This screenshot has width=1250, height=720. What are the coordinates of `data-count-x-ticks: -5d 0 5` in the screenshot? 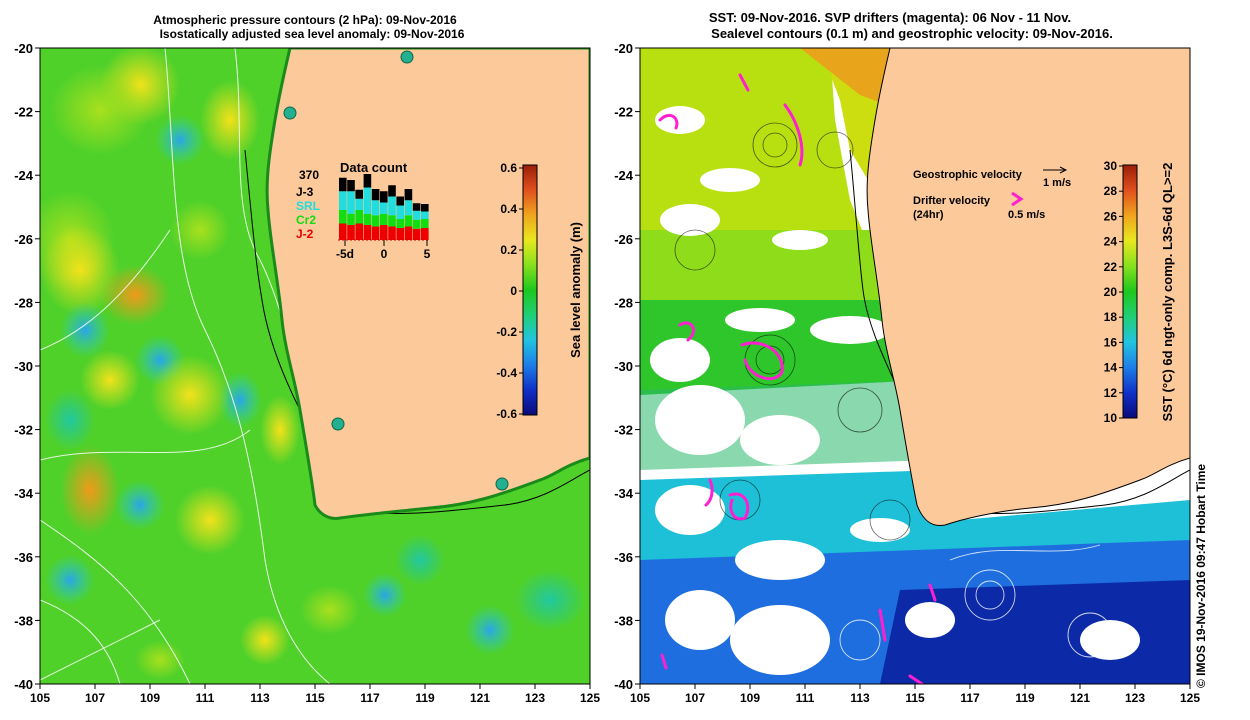 It's located at (383, 250).